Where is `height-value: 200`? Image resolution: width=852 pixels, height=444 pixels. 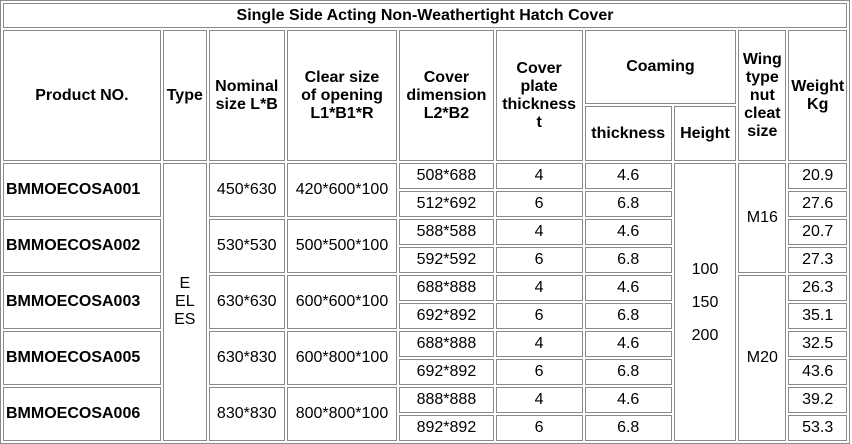
height-value: 200 is located at coordinates (705, 335).